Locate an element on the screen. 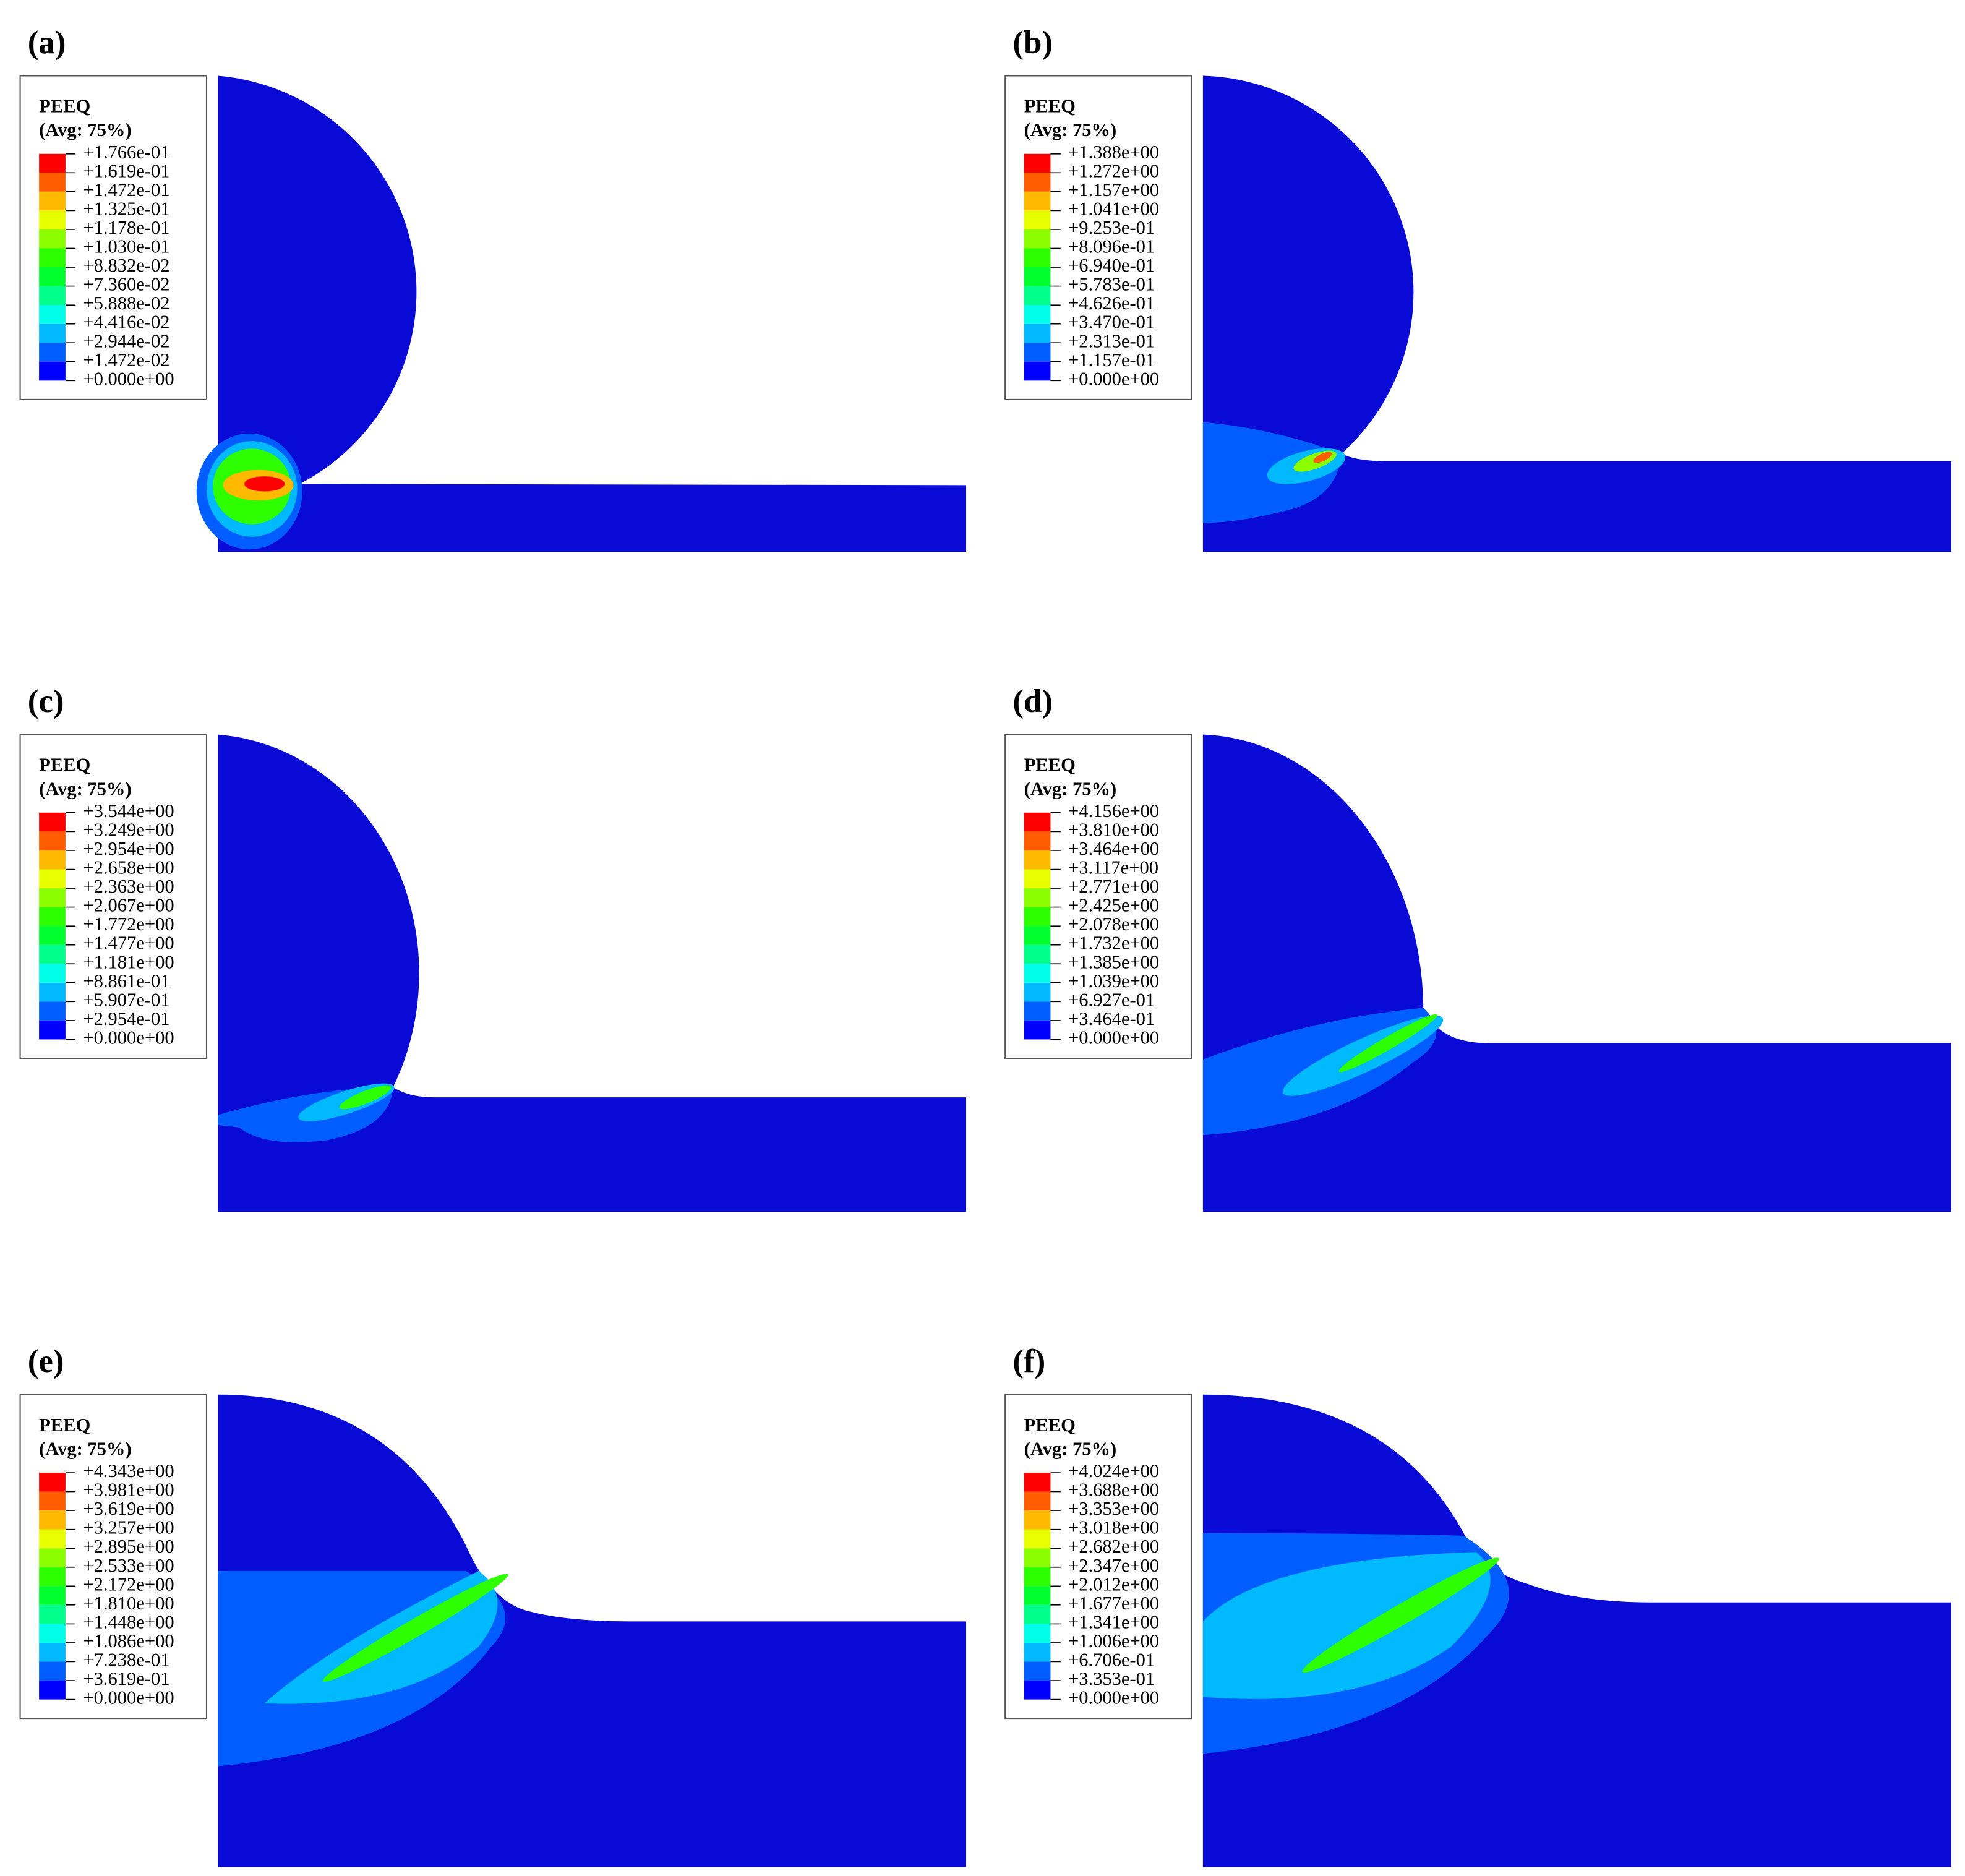  legend-value: +7.238e-01 is located at coordinates (126, 1660).